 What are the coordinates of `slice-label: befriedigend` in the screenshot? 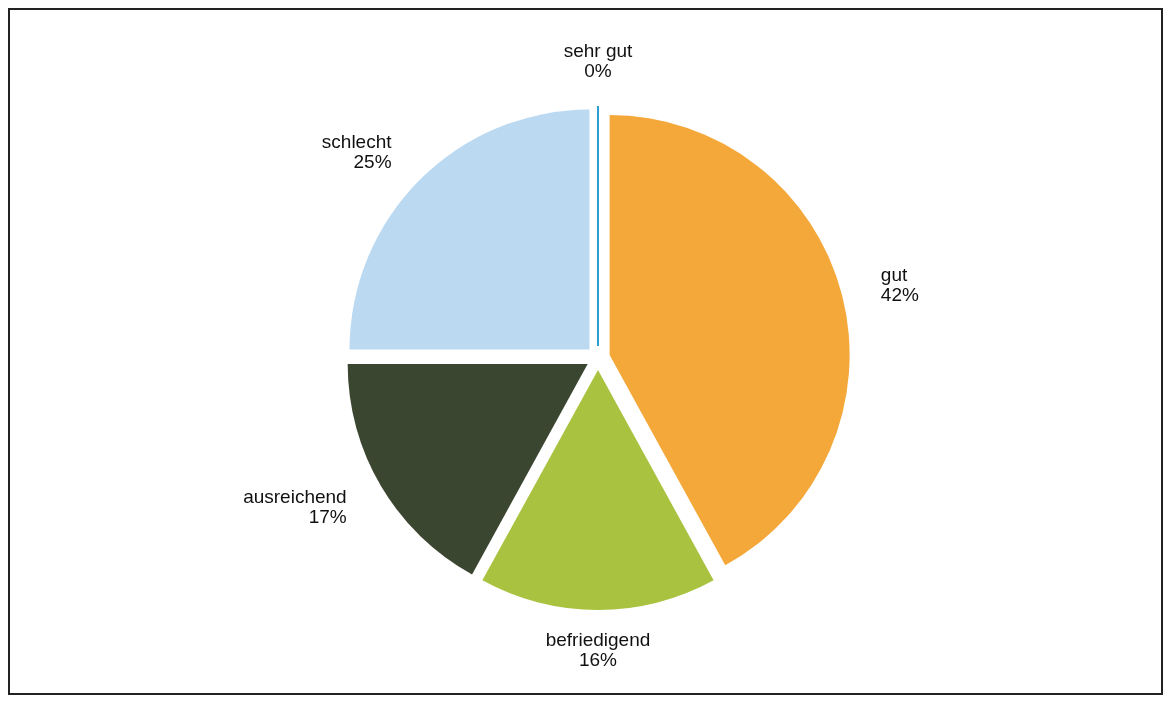 It's located at (598, 639).